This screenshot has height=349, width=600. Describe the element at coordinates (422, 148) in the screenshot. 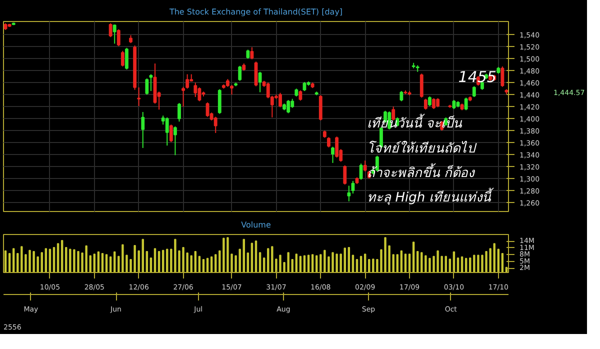

I see `annotation: โจทย์ให้เทียนถัดไป` at that location.